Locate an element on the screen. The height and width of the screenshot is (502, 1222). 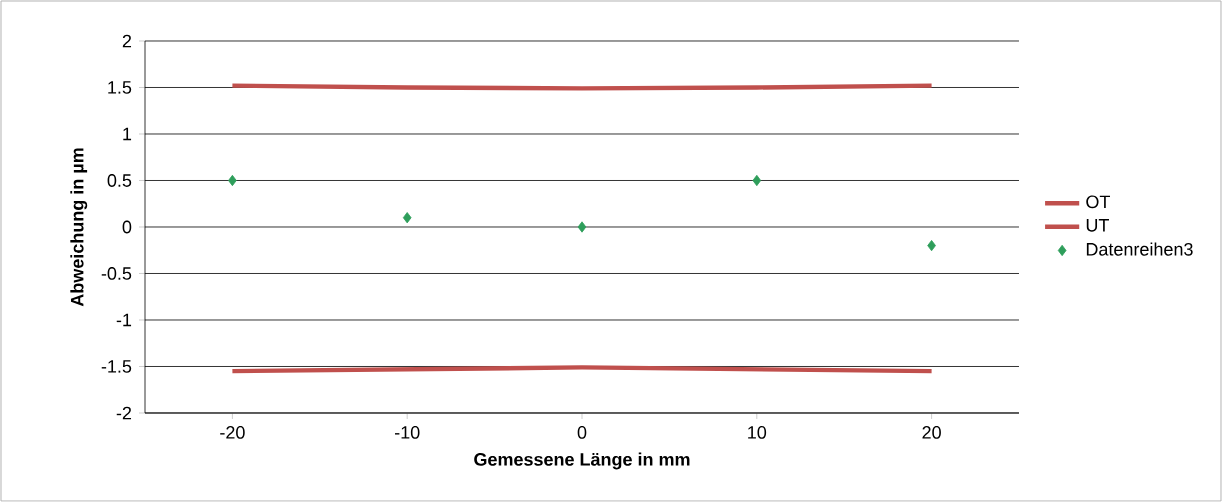
legend-label: UT is located at coordinates (1097, 225).